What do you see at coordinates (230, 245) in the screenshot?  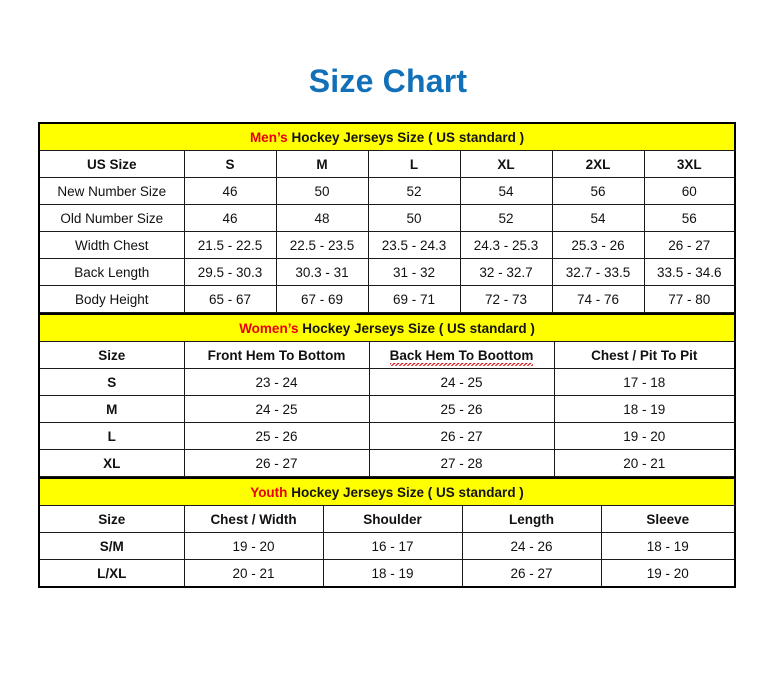 I see `mens-row-2-val-0: 21.5 - 22.5` at bounding box center [230, 245].